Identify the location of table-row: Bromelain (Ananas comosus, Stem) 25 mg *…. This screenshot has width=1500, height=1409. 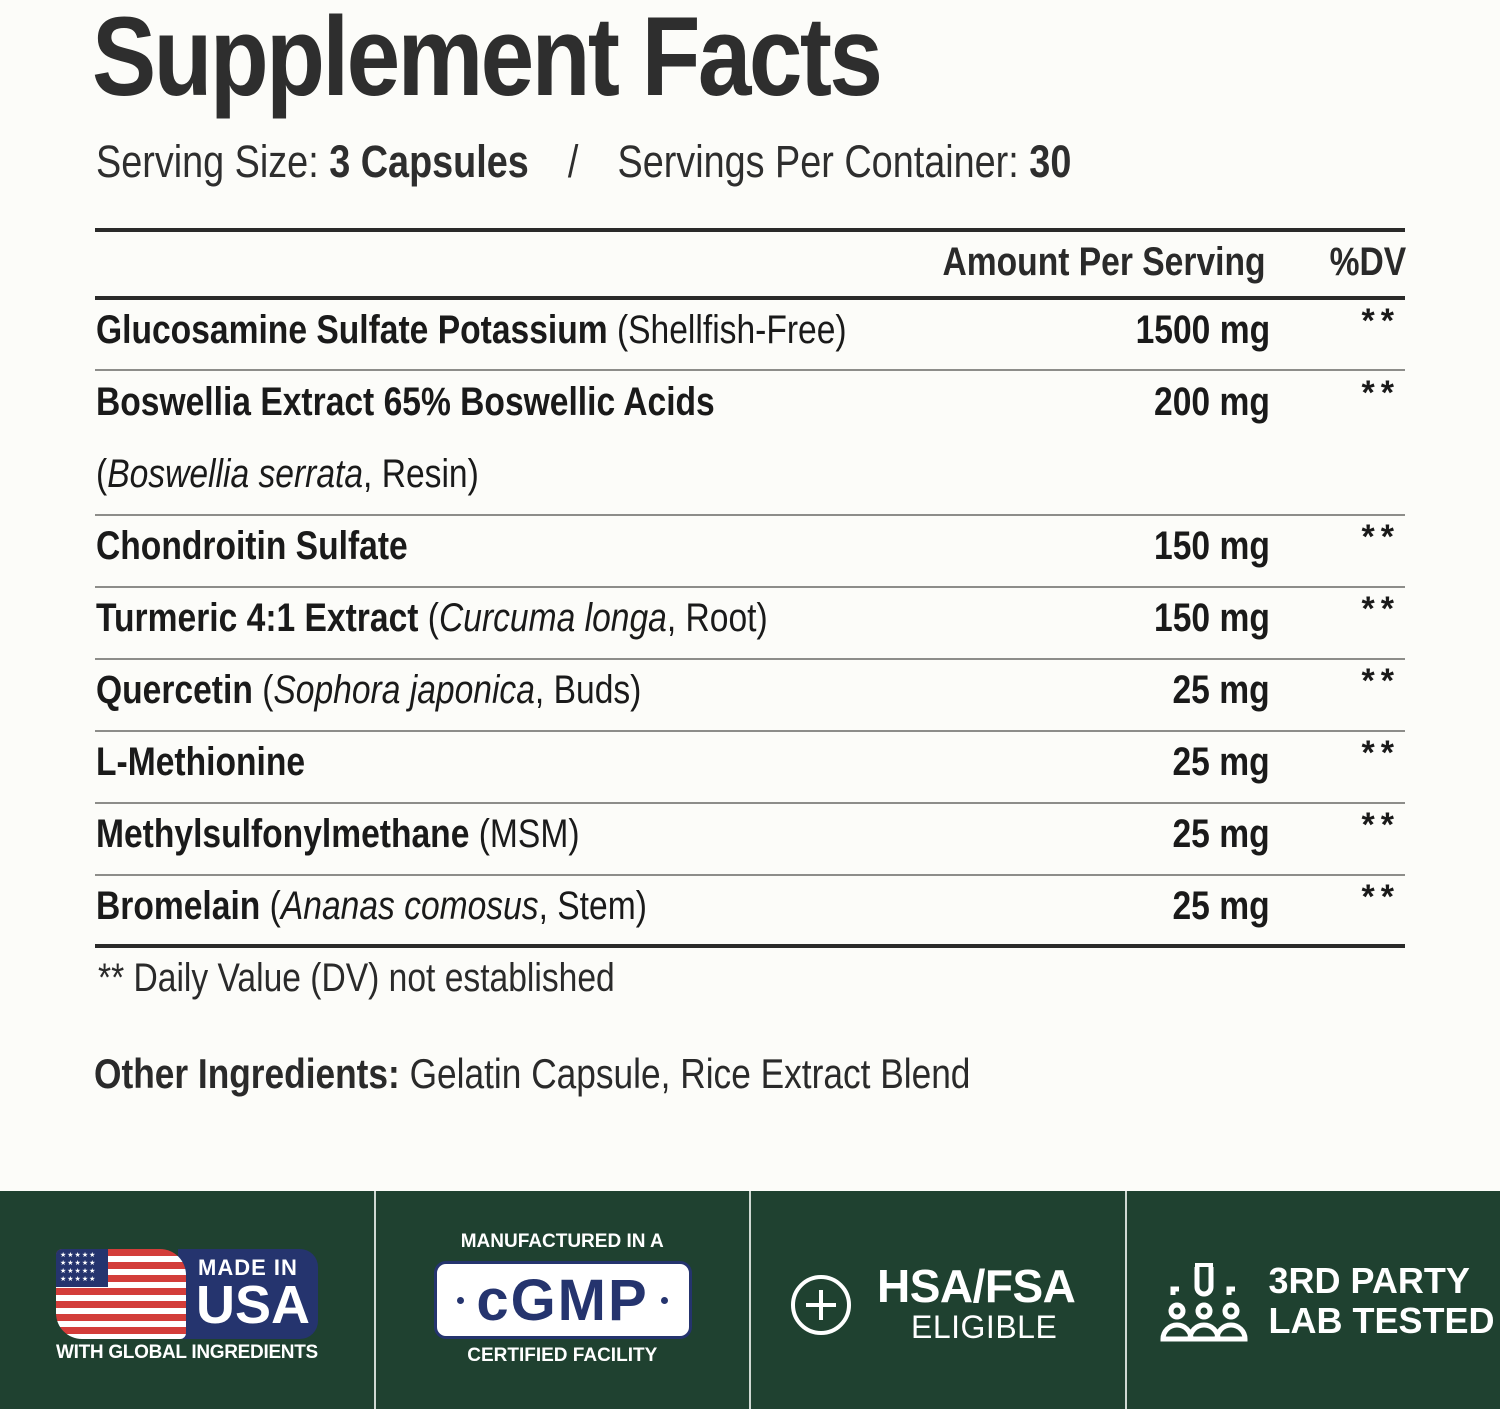
(751, 906).